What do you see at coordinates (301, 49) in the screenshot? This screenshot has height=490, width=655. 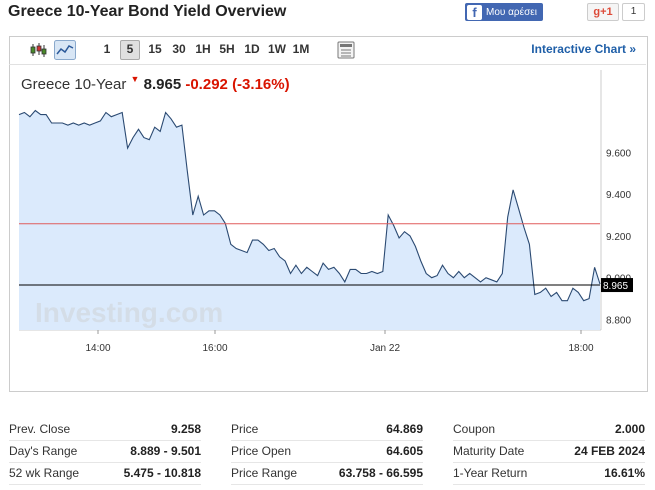 I see `timeframe-1m: 1M` at bounding box center [301, 49].